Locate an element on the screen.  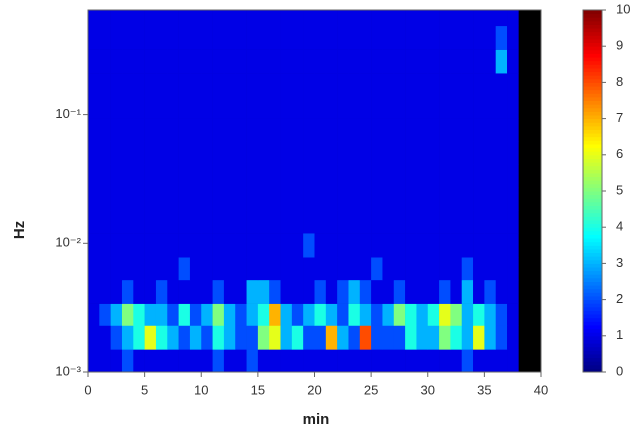
colorbar-tick-label: 10 is located at coordinates (623, 8).